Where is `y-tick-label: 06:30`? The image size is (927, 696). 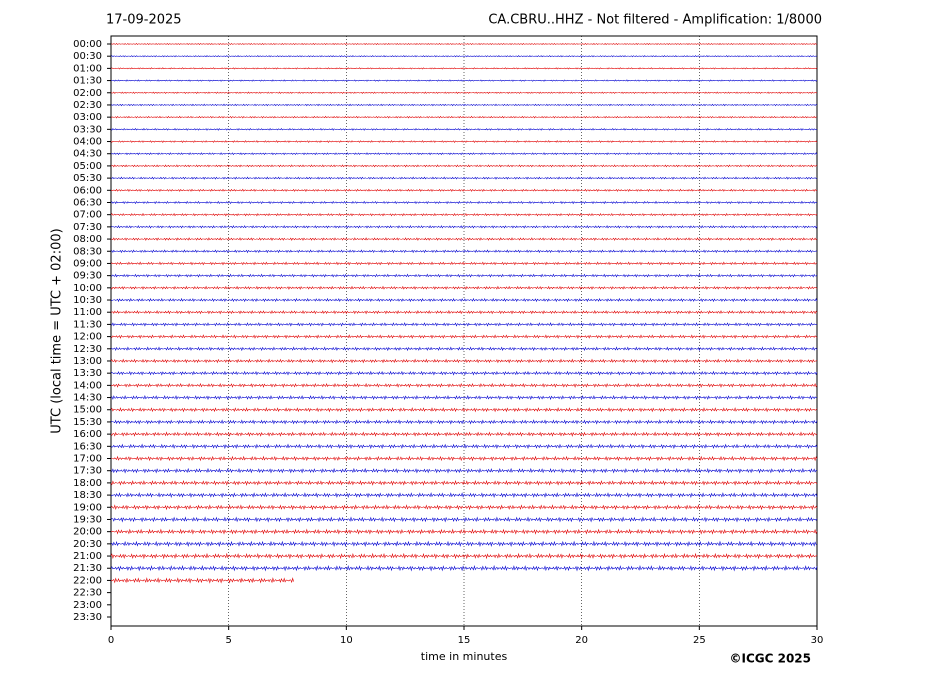
y-tick-label: 06:30 is located at coordinates (87, 202).